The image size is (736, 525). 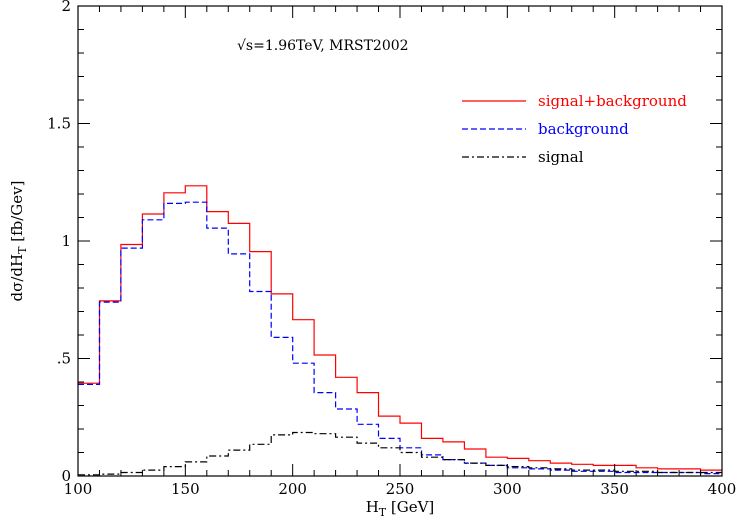 I want to click on y-tick-label: 1.5, so click(x=59, y=124).